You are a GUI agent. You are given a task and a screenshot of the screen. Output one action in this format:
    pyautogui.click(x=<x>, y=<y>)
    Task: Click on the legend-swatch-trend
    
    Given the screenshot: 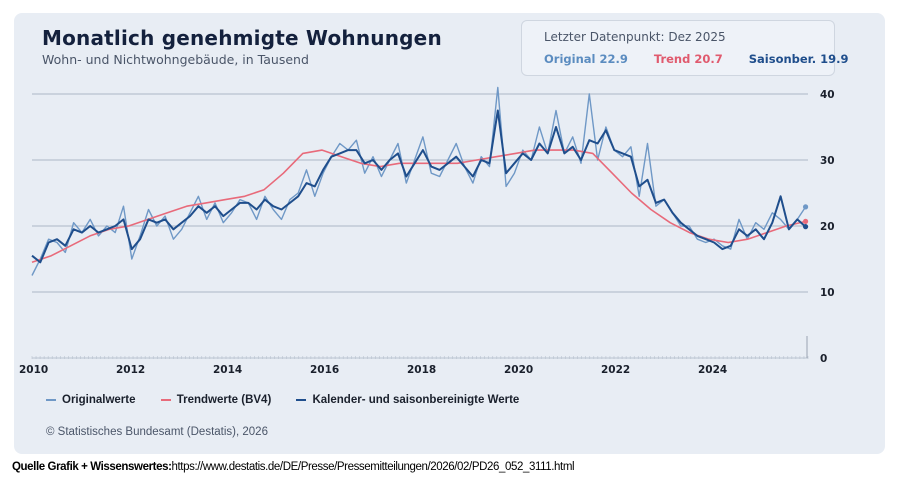 What is the action you would take?
    pyautogui.click(x=165, y=399)
    